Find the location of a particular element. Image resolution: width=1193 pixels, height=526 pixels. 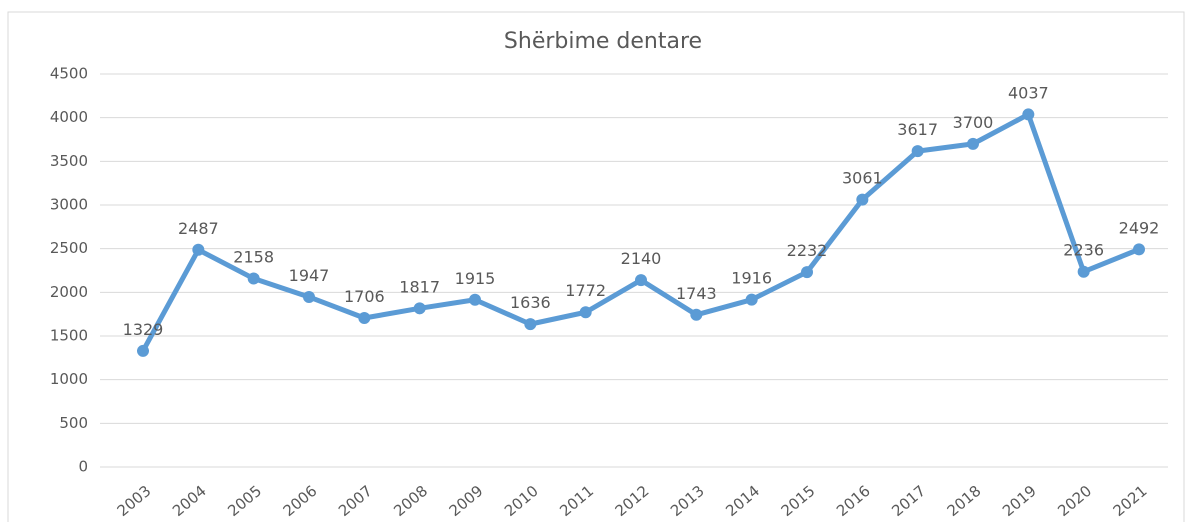

data-label: 3700 is located at coordinates (973, 122).